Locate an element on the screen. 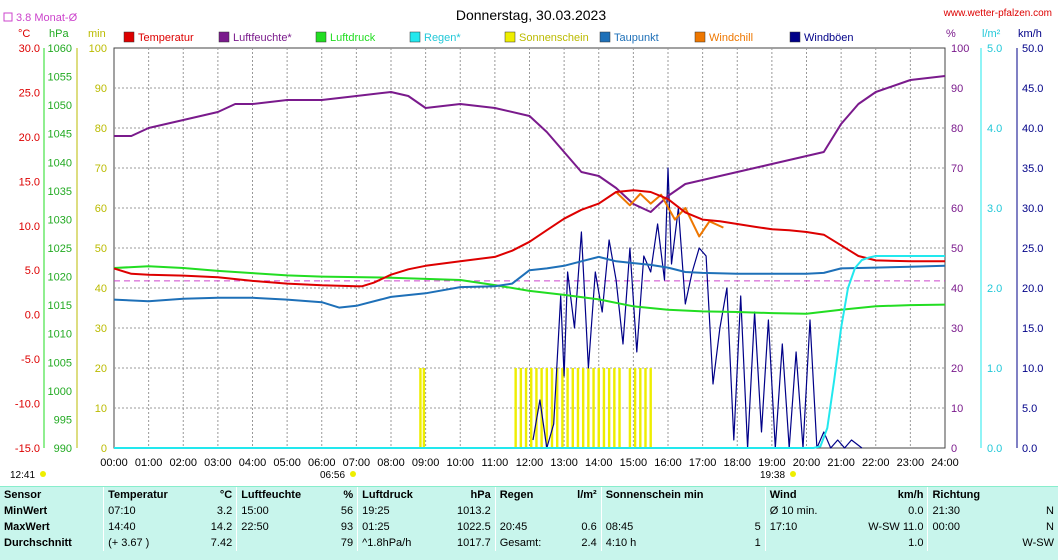 The image size is (1058, 560). stats-cell: Luftdruck is located at coordinates (398, 495).